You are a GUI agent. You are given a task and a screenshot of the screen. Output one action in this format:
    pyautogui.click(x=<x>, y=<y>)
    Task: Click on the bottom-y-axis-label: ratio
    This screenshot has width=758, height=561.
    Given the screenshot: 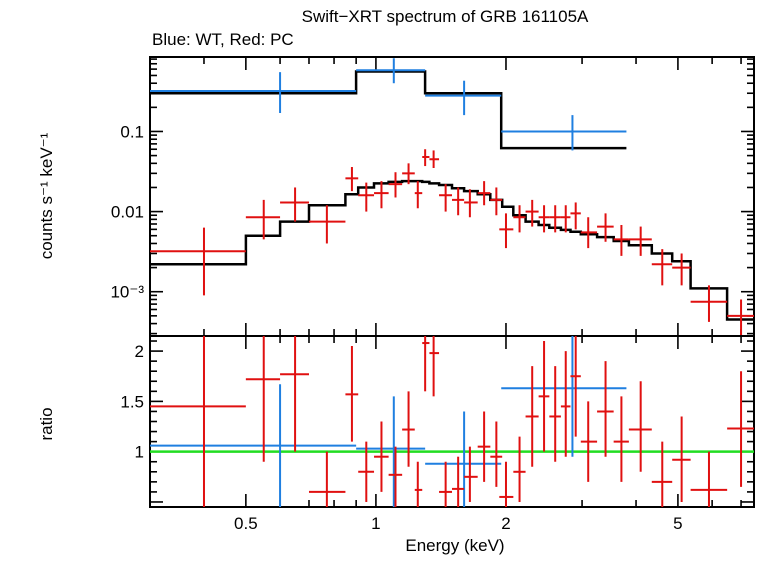 What is the action you would take?
    pyautogui.click(x=46, y=423)
    